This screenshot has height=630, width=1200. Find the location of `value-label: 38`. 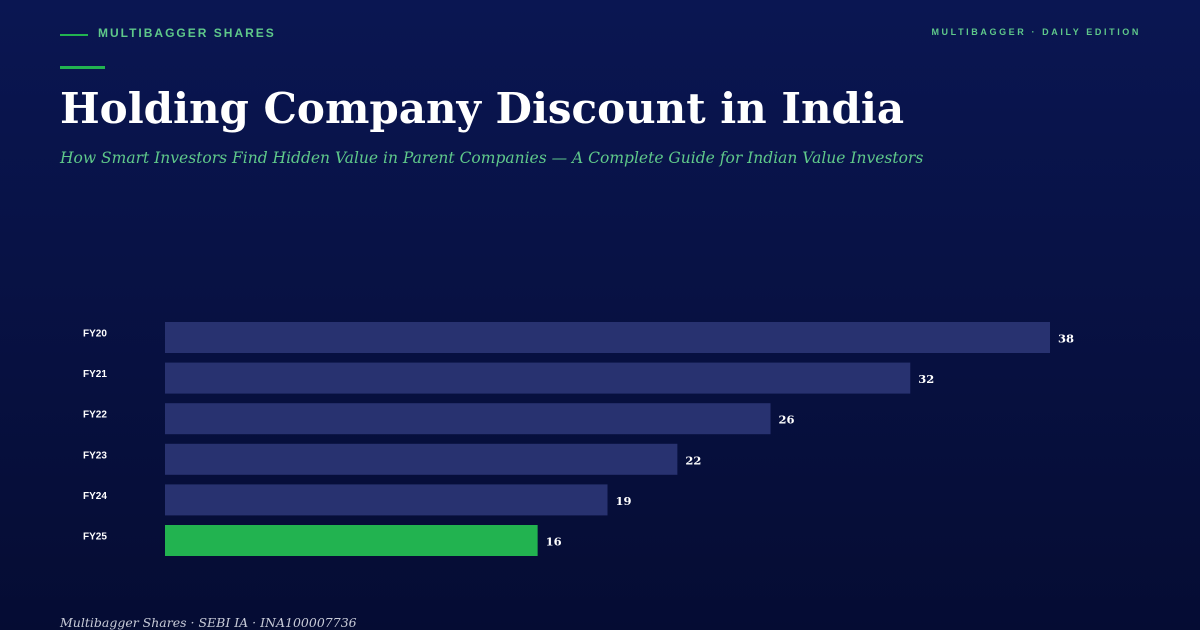

value-label: 38 is located at coordinates (1066, 339).